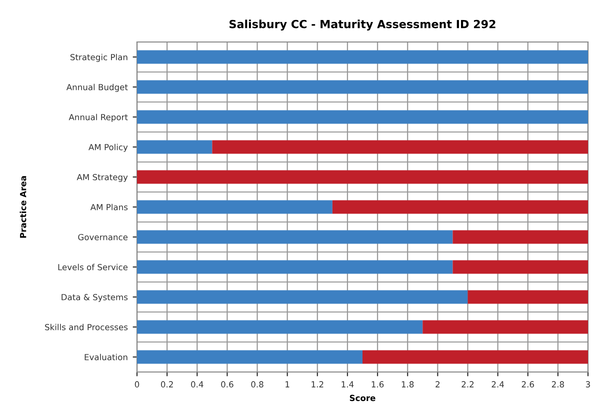 This screenshot has width=604, height=416. Describe the element at coordinates (498, 384) in the screenshot. I see `x-tick-label: 2.4` at that location.